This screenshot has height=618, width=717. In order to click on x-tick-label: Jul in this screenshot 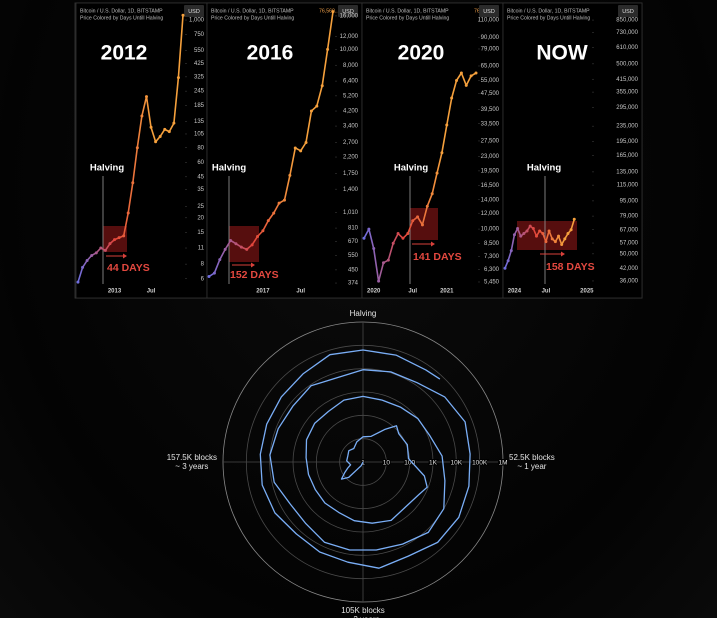, I will do `click(300, 292)`.